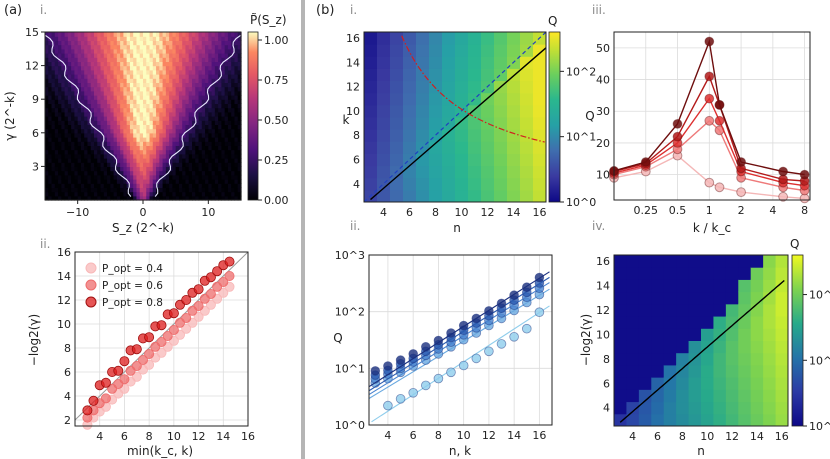 The width and height of the screenshot is (830, 459). What do you see at coordinates (783, 196) in the screenshot?
I see `b-iii-point-l1` at bounding box center [783, 196].